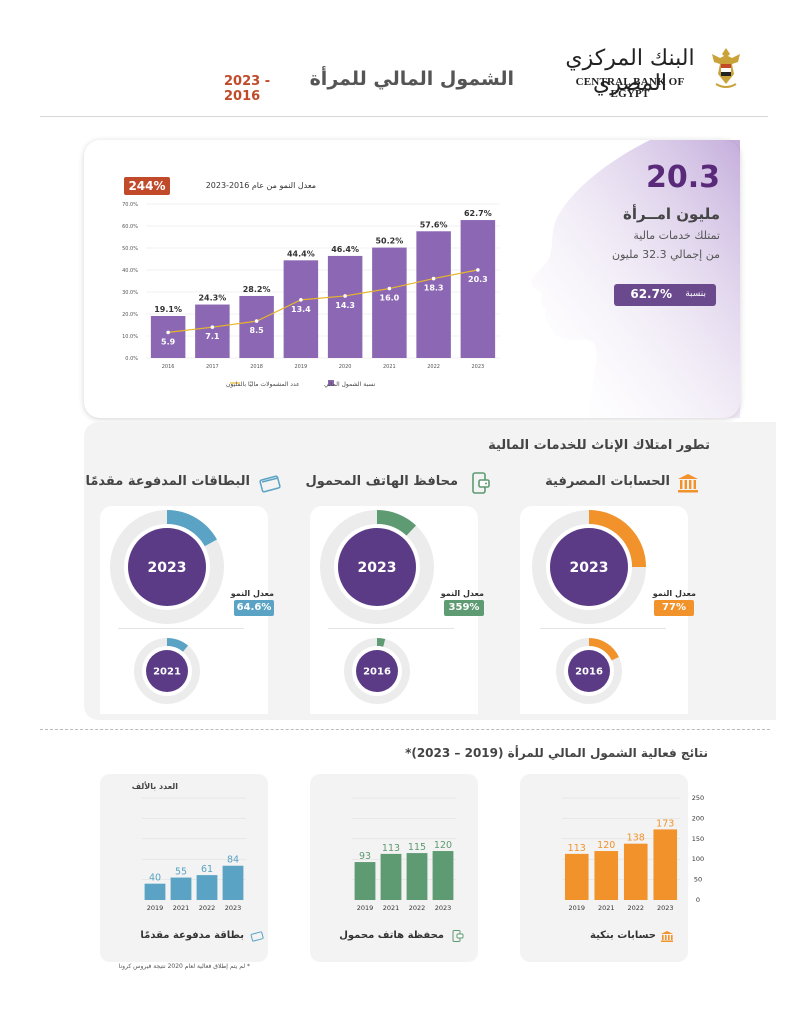 The height and width of the screenshot is (1024, 811). I want to click on bar-value-label: 55, so click(181, 872).